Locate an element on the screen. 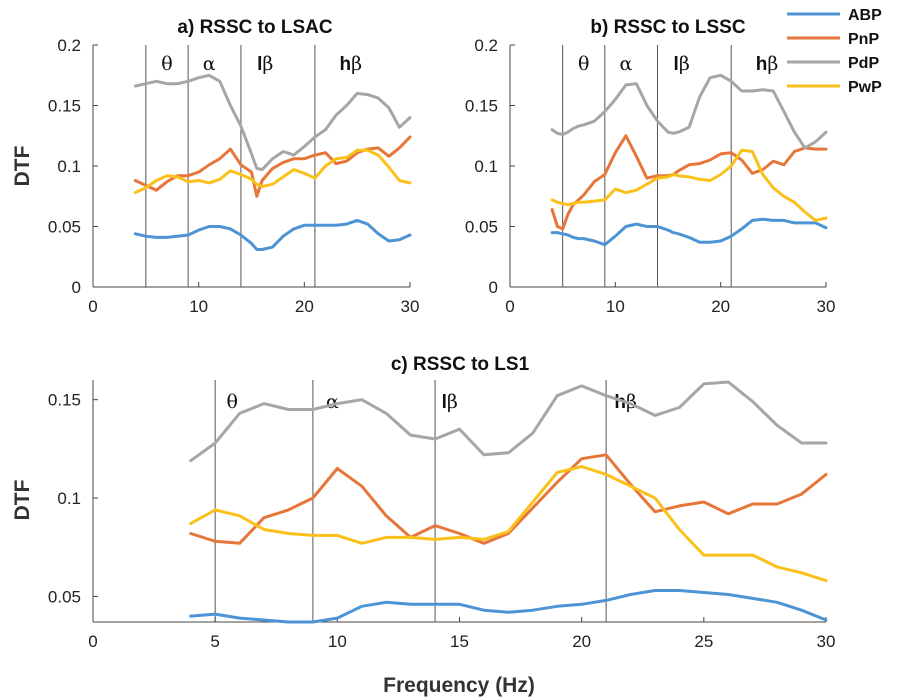 Image resolution: width=907 pixels, height=700 pixels. x-tick-label: 5 is located at coordinates (214, 641).